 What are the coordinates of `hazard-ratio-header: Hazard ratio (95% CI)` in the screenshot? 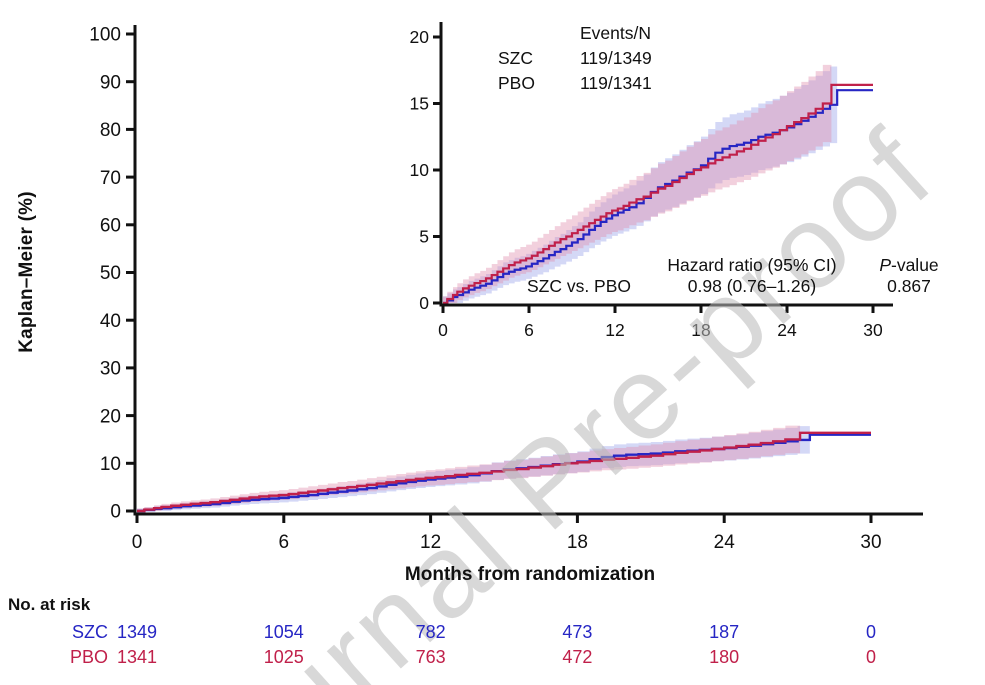 It's located at (752, 265).